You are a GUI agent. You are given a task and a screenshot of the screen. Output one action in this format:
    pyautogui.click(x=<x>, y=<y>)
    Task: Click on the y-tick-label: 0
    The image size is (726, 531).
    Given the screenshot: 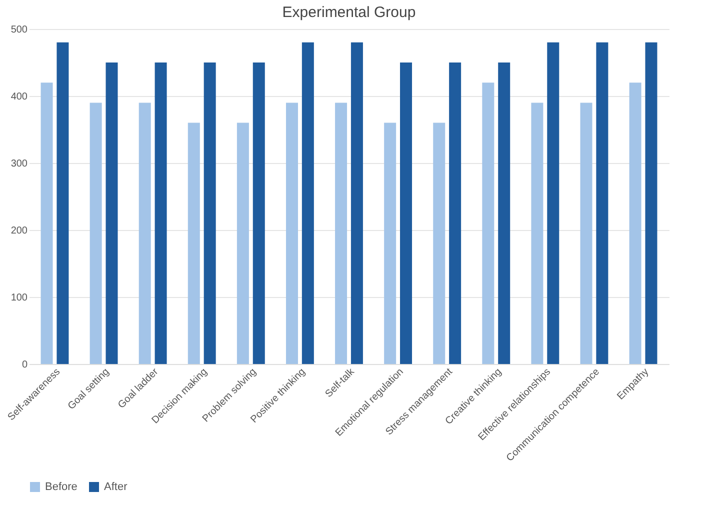 What is the action you would take?
    pyautogui.click(x=25, y=365)
    